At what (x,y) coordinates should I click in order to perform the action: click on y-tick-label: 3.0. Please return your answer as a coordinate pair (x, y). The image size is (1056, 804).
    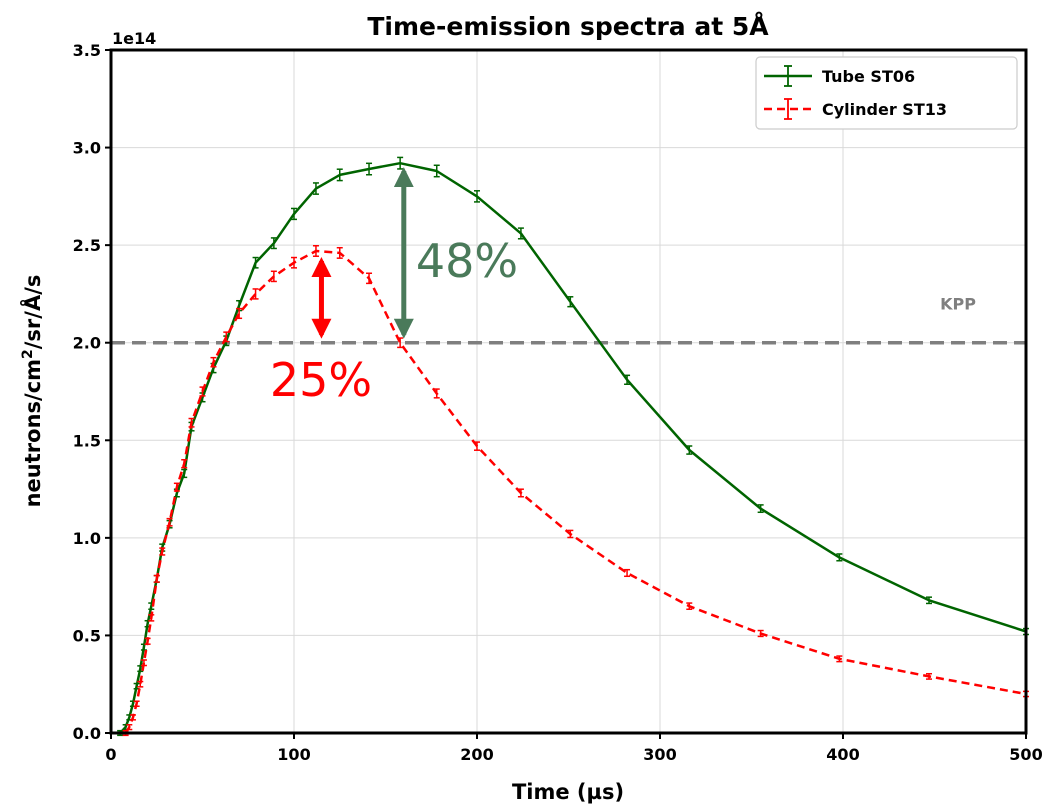
    Looking at the image, I should click on (87, 148).